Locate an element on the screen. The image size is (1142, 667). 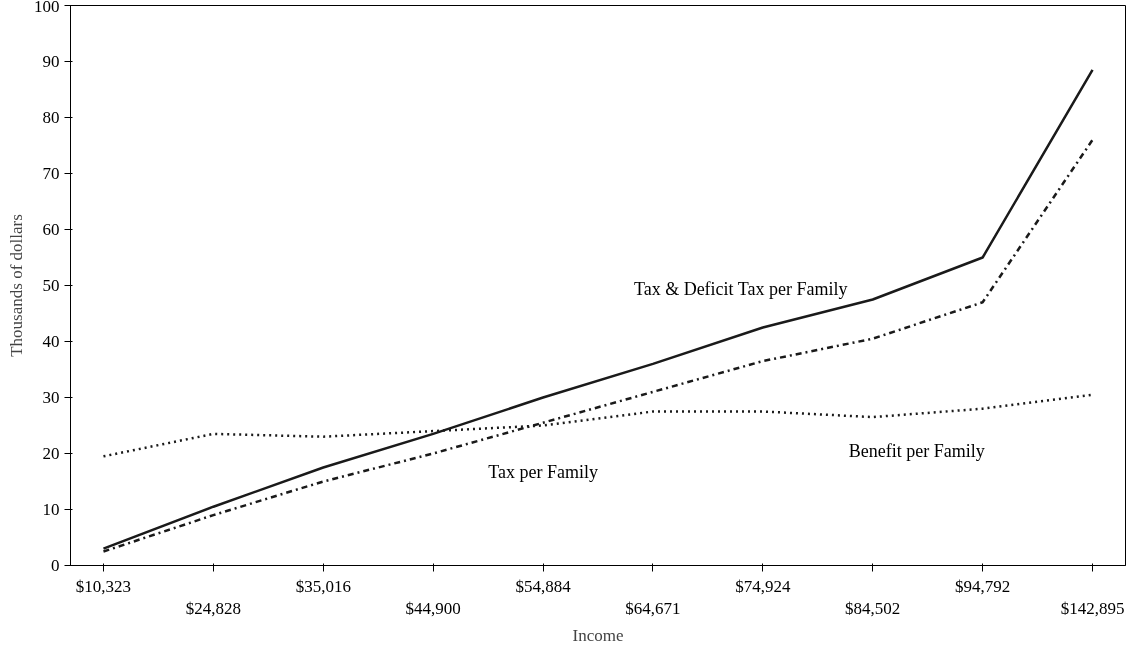
y-tick-label: 80 is located at coordinates (51, 117).